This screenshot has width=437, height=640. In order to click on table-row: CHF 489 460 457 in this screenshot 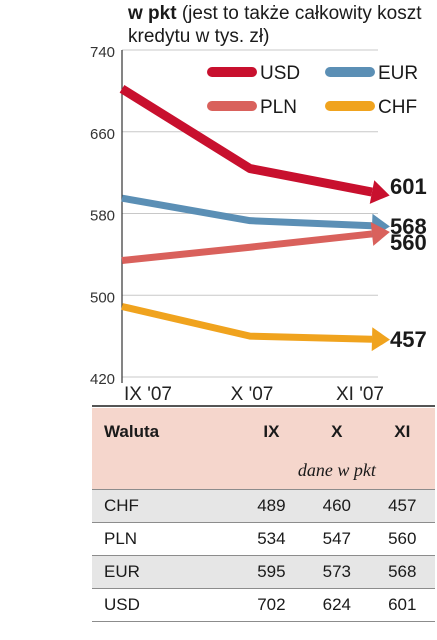, I will do `click(263, 506)`.